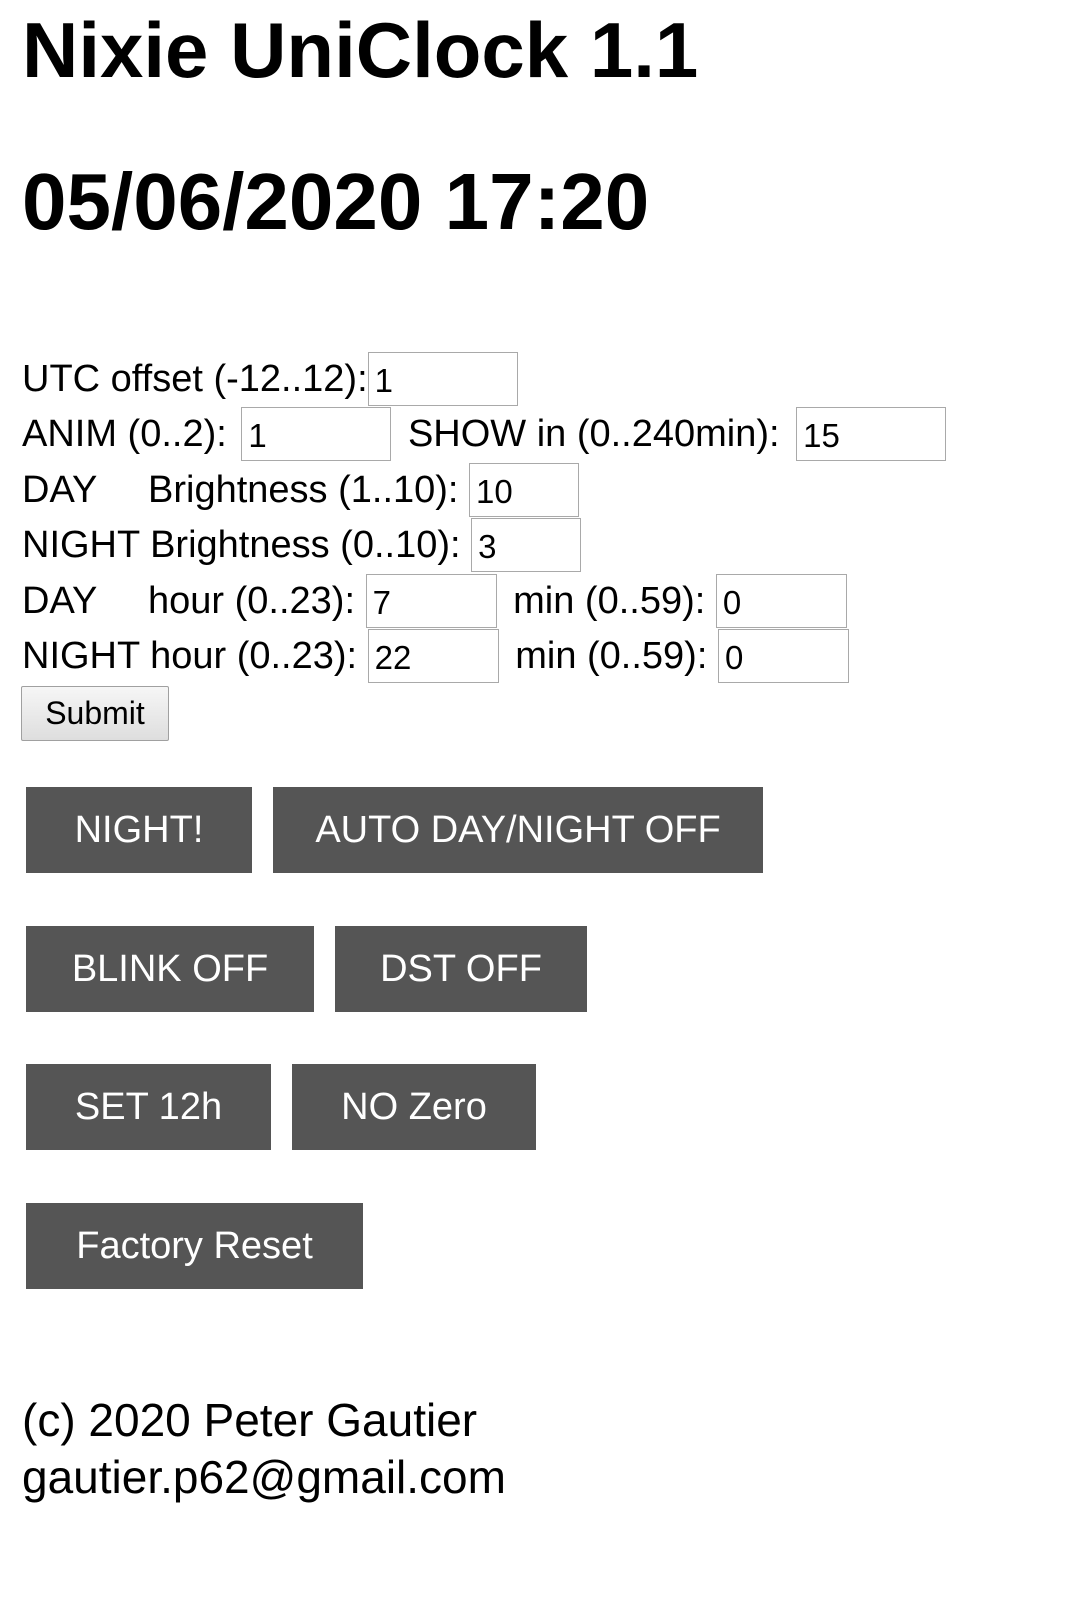 The height and width of the screenshot is (1604, 1069). I want to click on no-zero-button: NO Zero, so click(414, 1107).